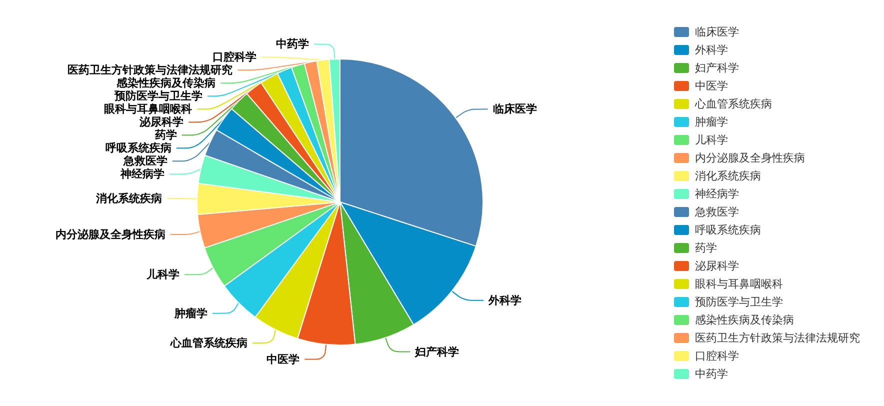 Image resolution: width=884 pixels, height=406 pixels. I want to click on legend-label: 神经病学, so click(717, 194).